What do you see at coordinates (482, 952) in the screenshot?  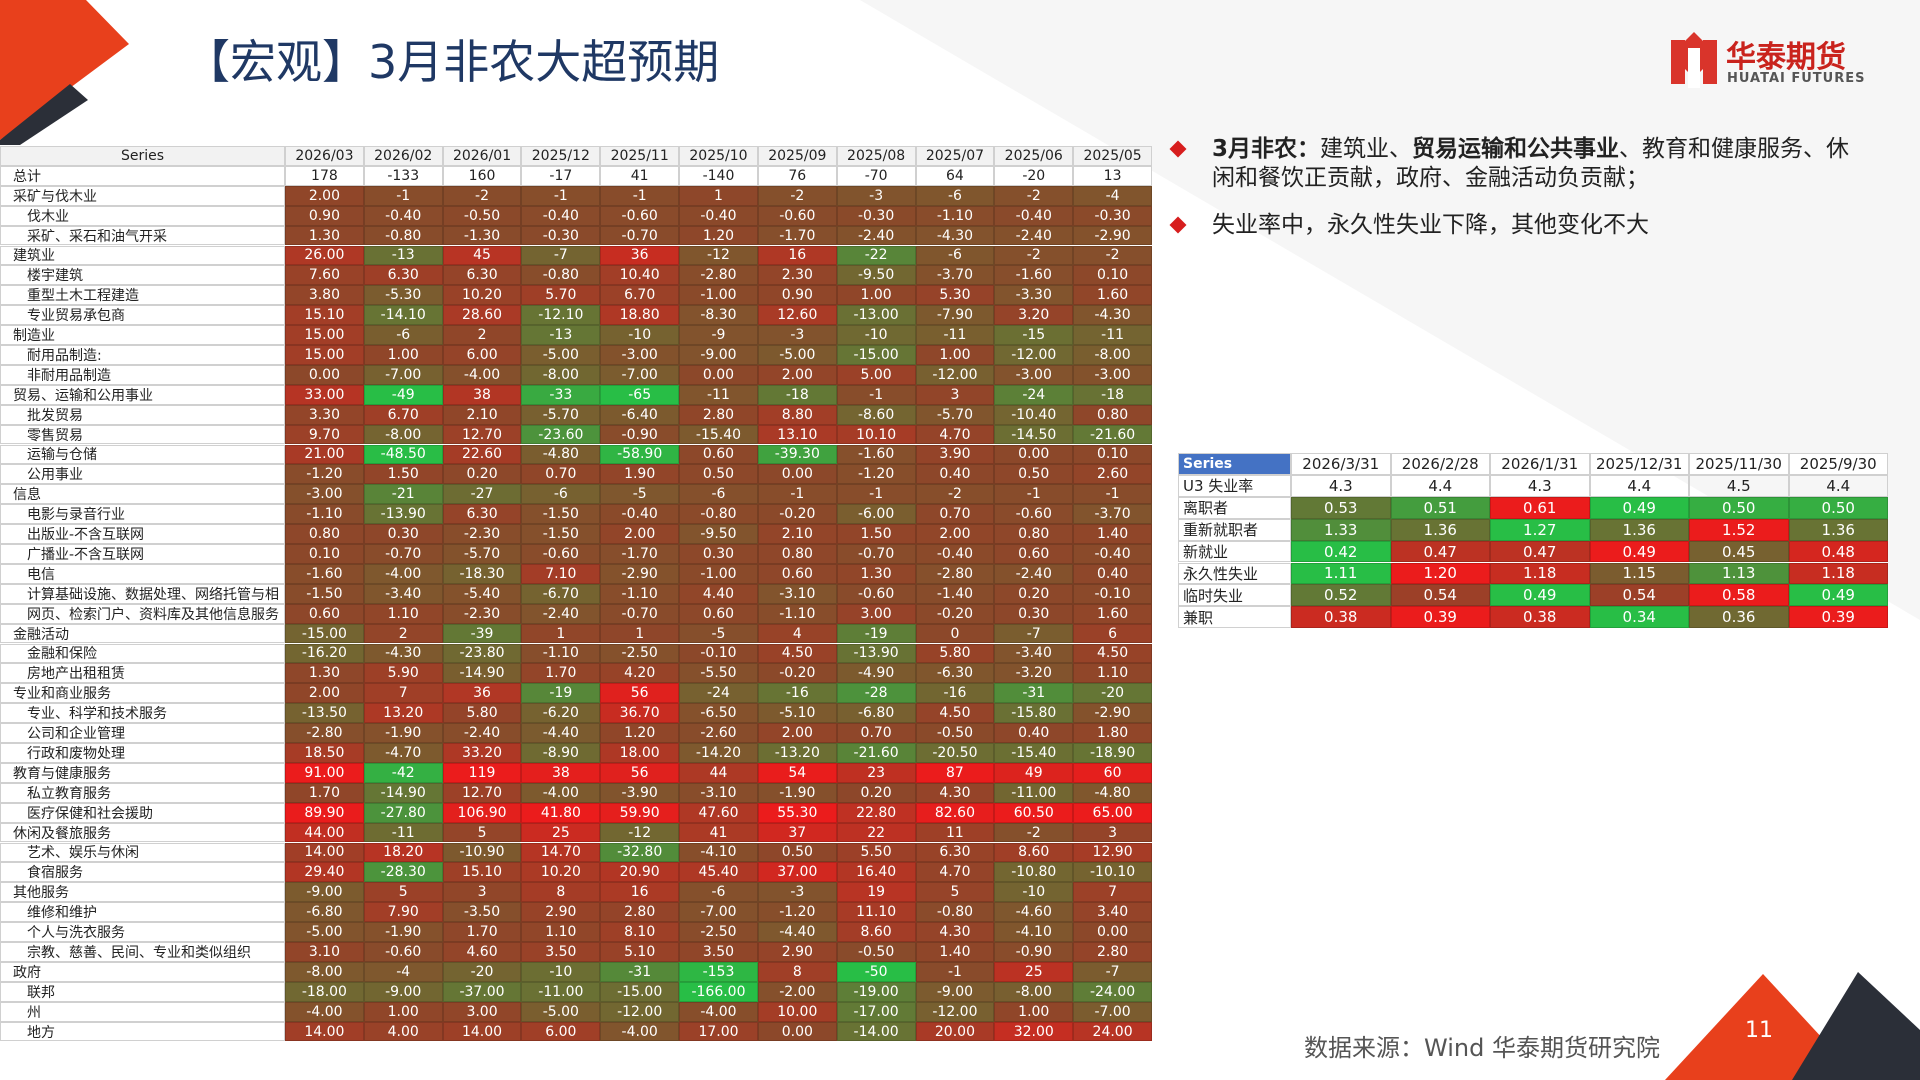 I see `data-cell: 4.60` at bounding box center [482, 952].